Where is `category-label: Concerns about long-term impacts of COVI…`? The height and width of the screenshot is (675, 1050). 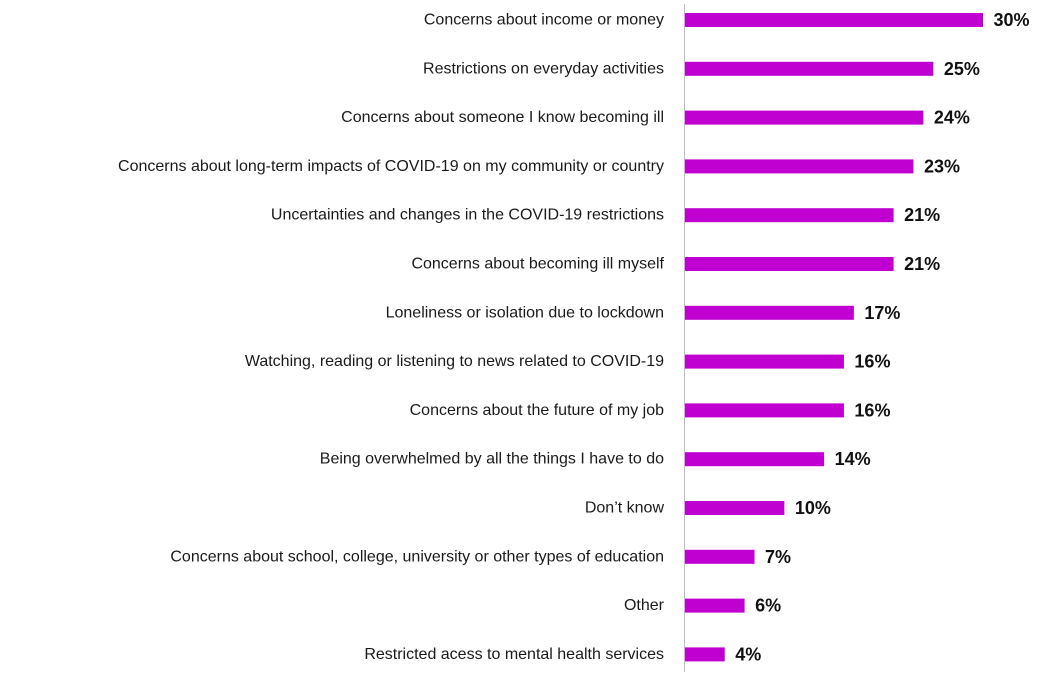 category-label: Concerns about long-term impacts of COVI… is located at coordinates (391, 166).